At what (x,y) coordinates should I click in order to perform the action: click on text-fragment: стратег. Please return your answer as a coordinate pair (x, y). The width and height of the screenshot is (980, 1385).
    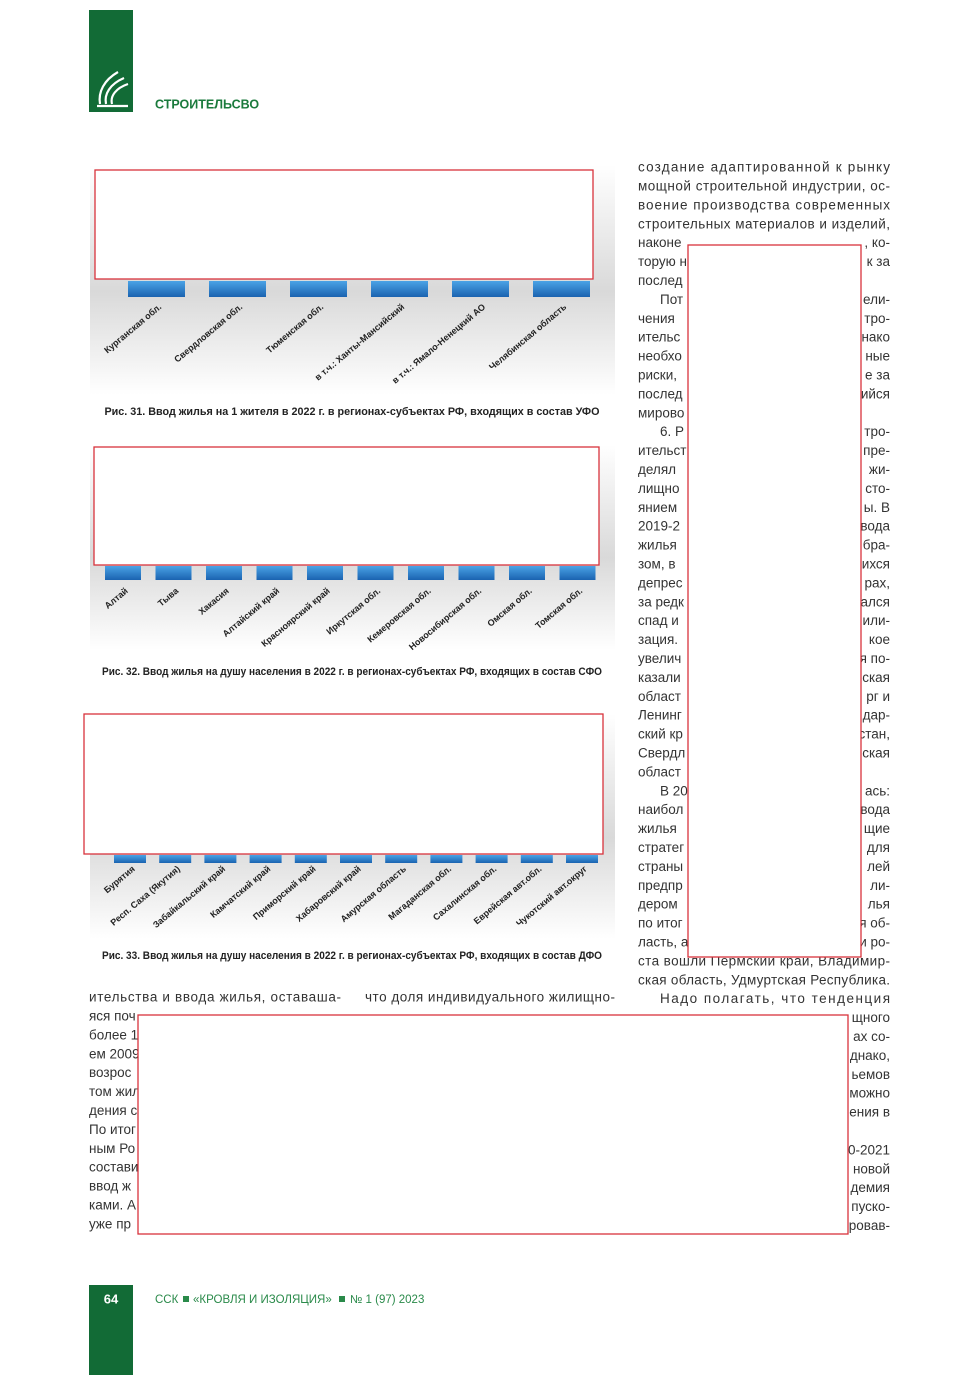
    Looking at the image, I should click on (661, 847).